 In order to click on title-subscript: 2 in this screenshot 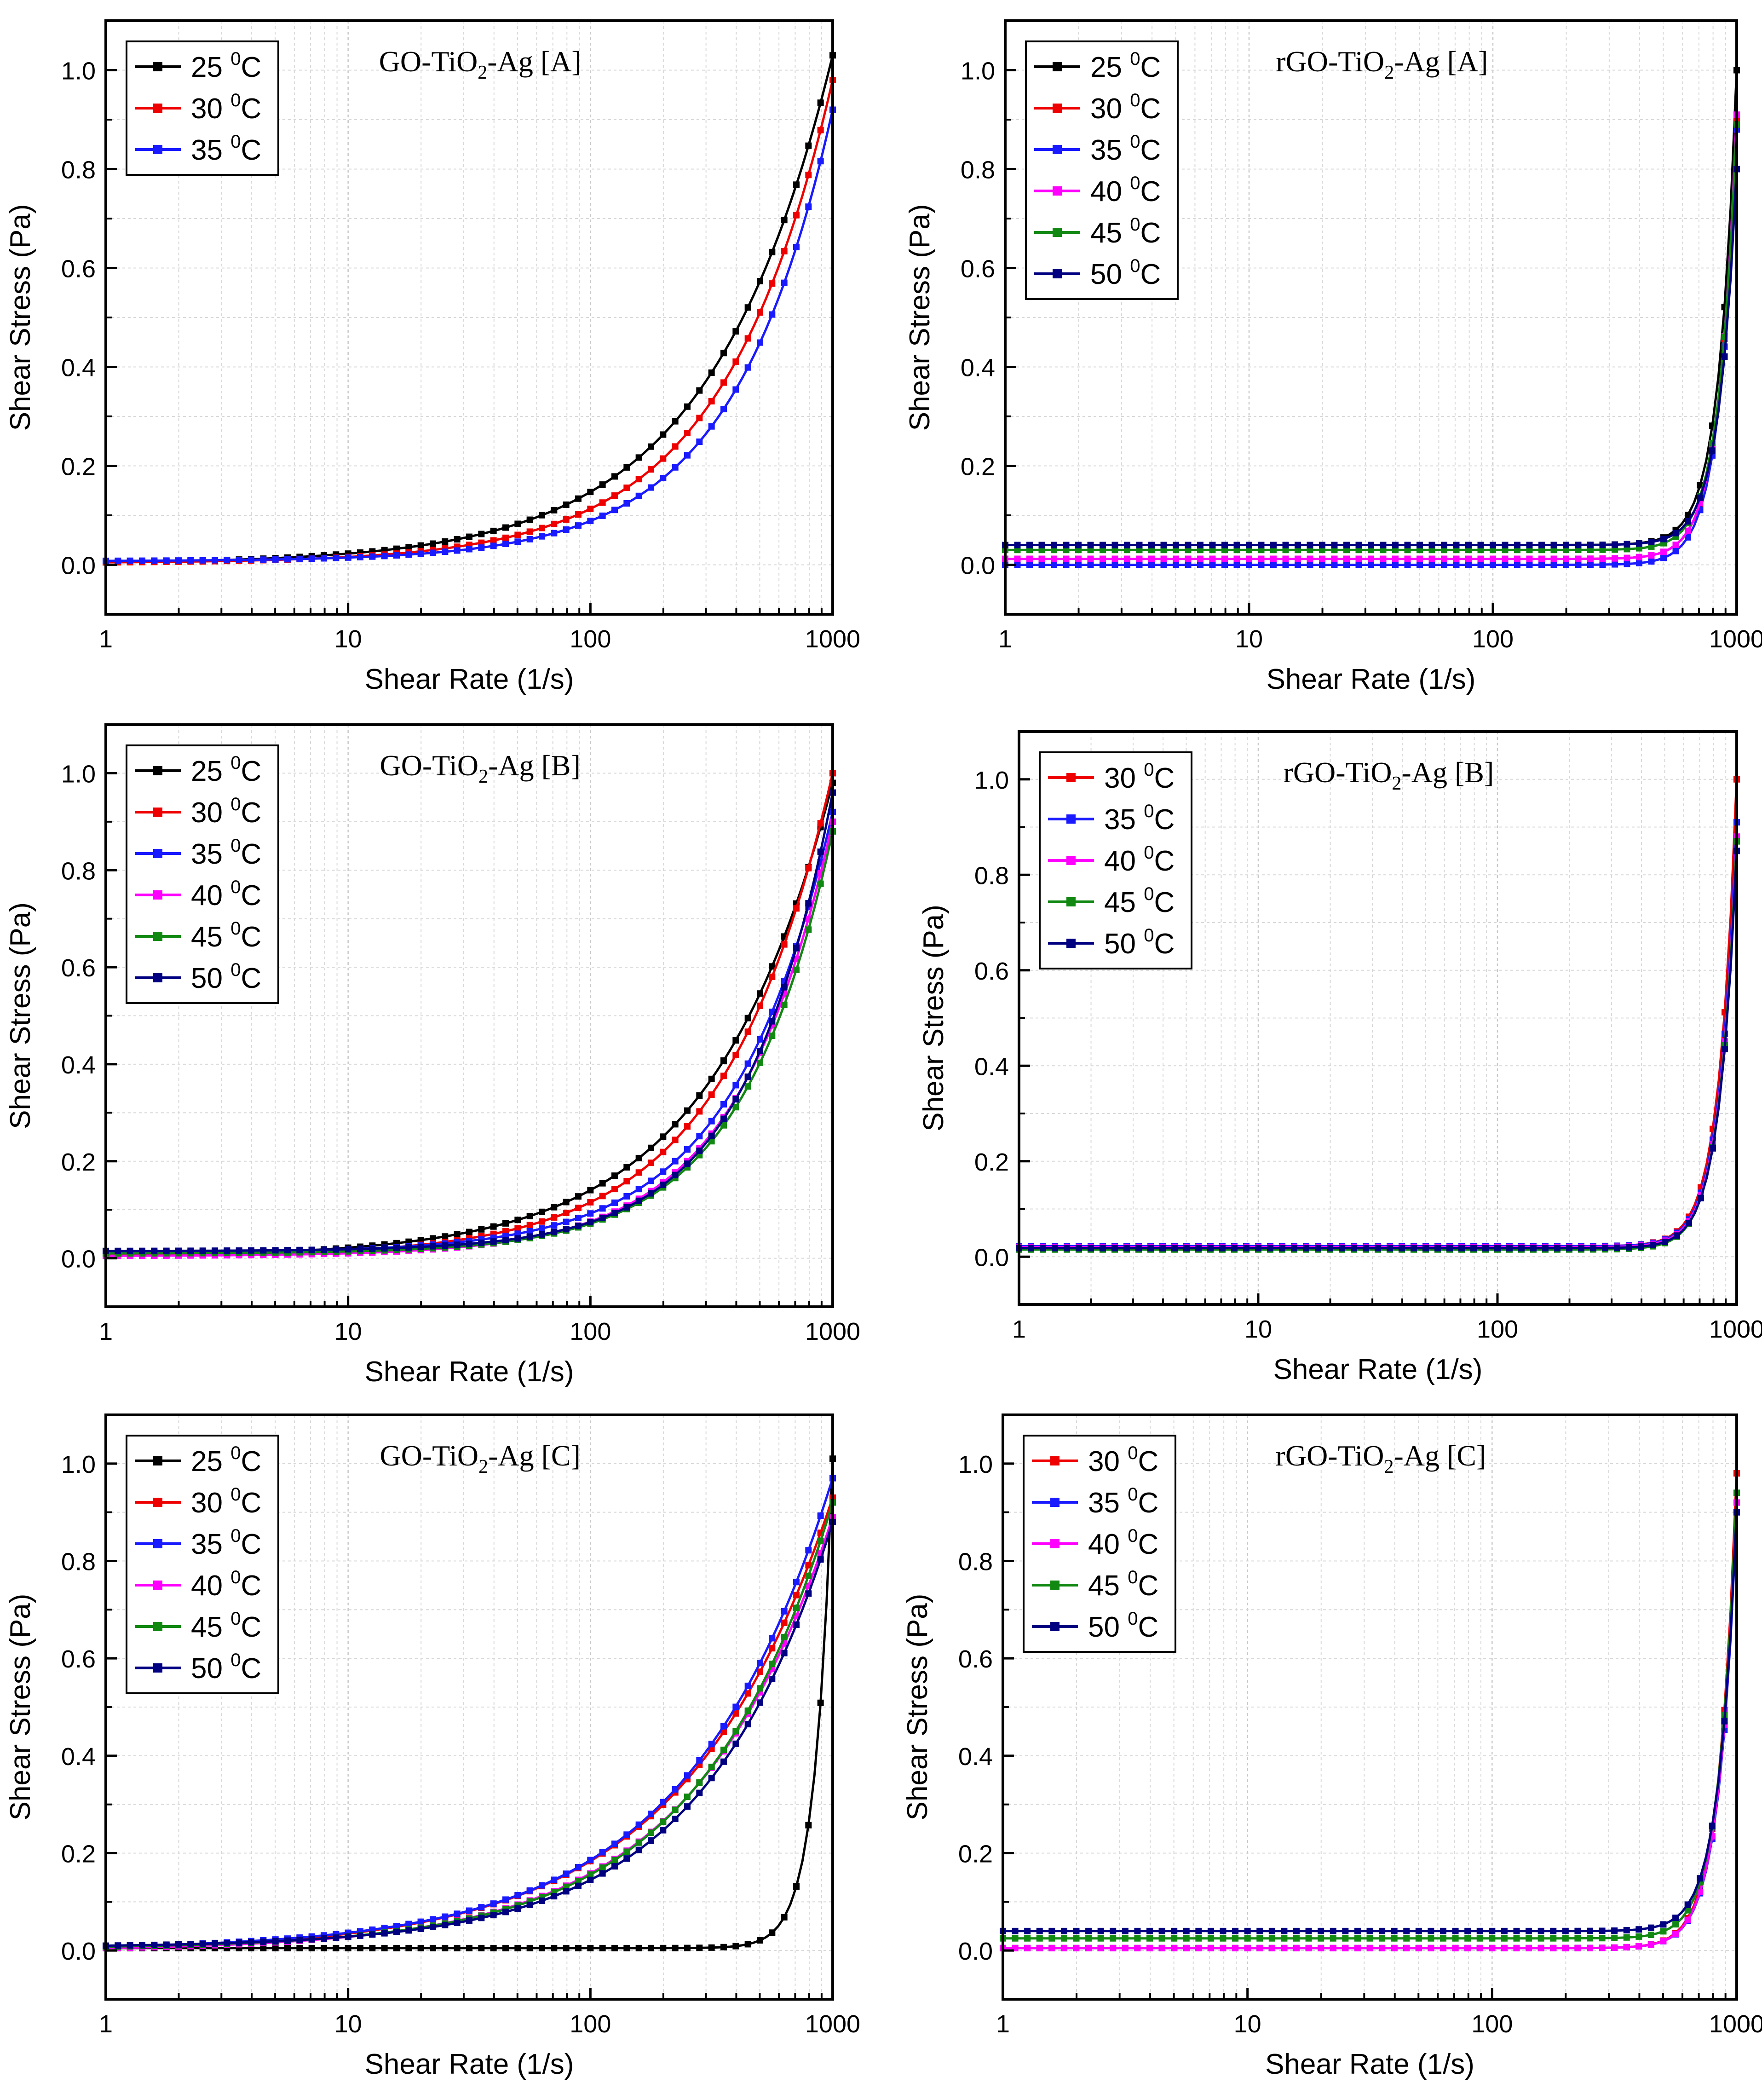, I will do `click(1388, 1466)`.